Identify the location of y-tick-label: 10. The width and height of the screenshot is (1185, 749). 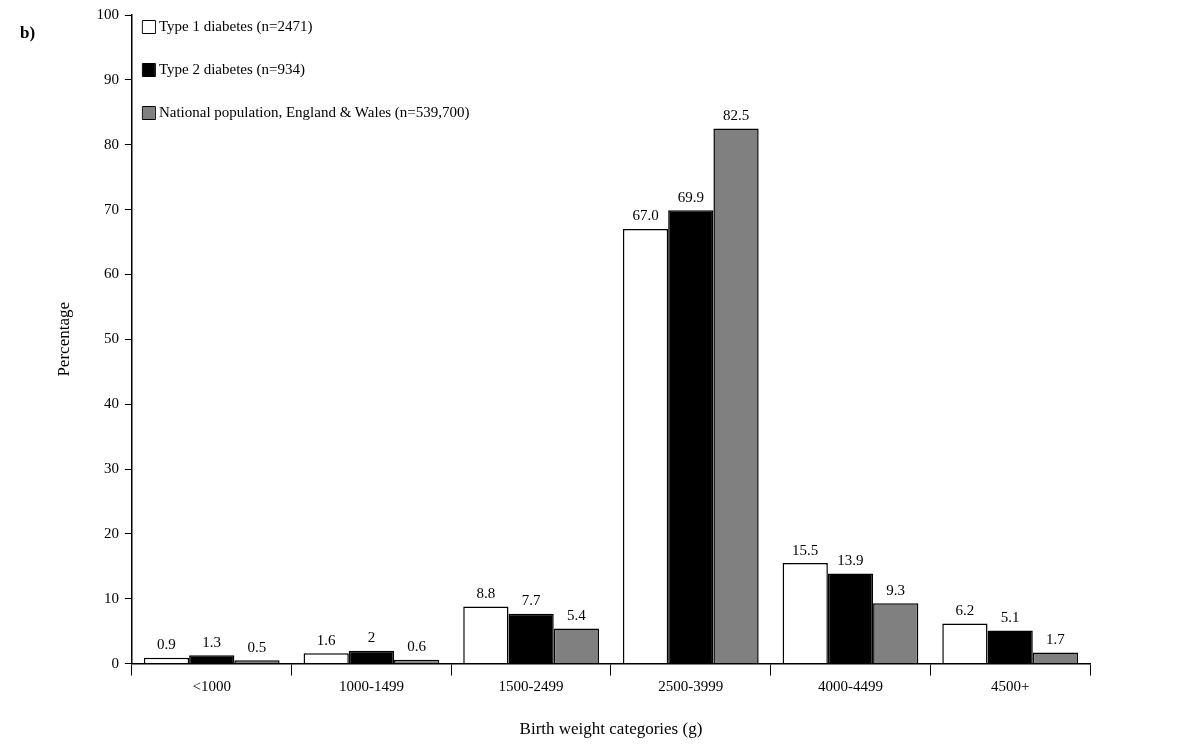
(111, 597).